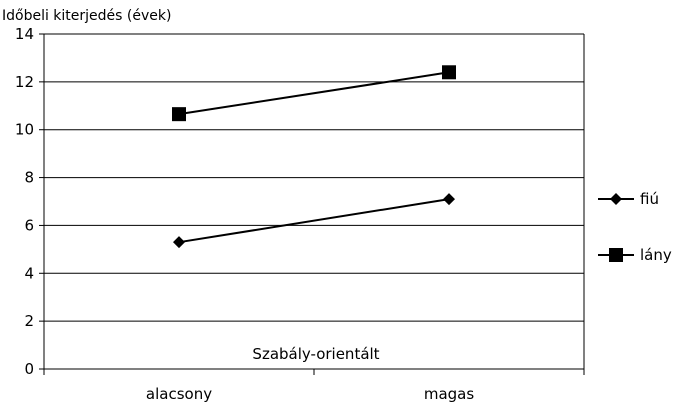 This screenshot has height=410, width=692. What do you see at coordinates (24, 34) in the screenshot?
I see `y-tick-label: 14` at bounding box center [24, 34].